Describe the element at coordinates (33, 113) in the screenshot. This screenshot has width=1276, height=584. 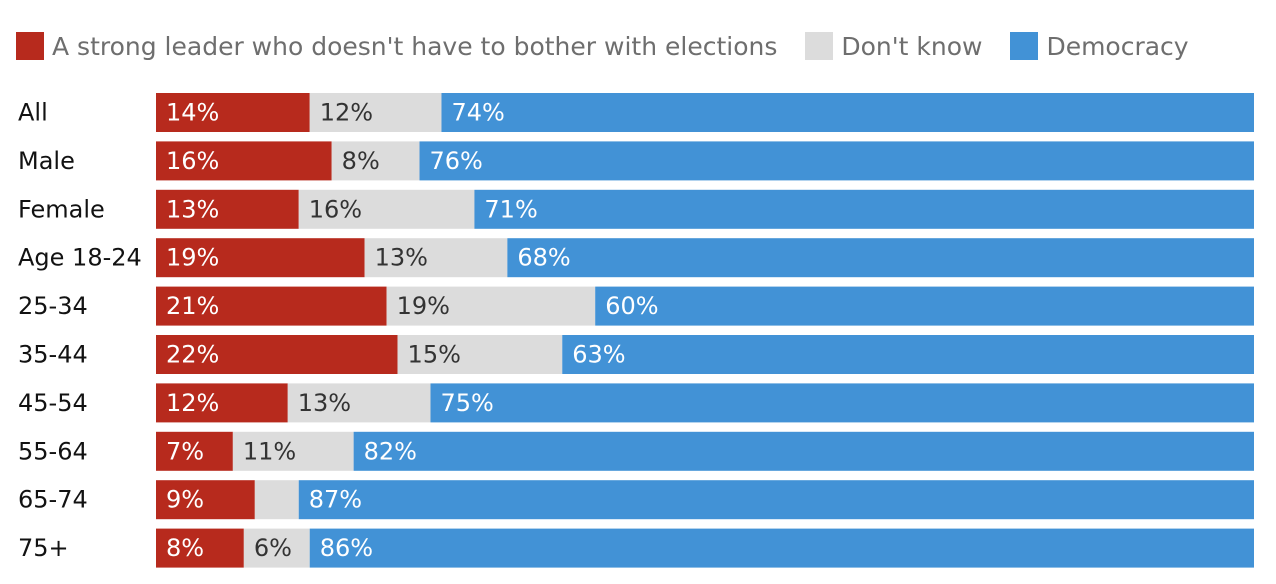
I see `category-label: All` at that location.